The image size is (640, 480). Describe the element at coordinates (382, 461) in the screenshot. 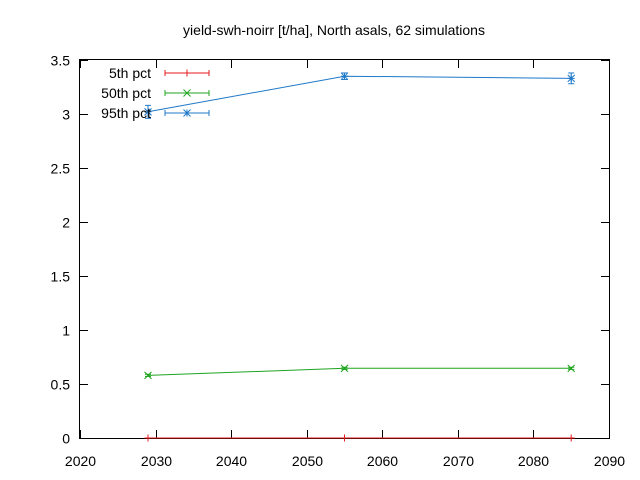

I see `x-tick-label: 2060` at that location.